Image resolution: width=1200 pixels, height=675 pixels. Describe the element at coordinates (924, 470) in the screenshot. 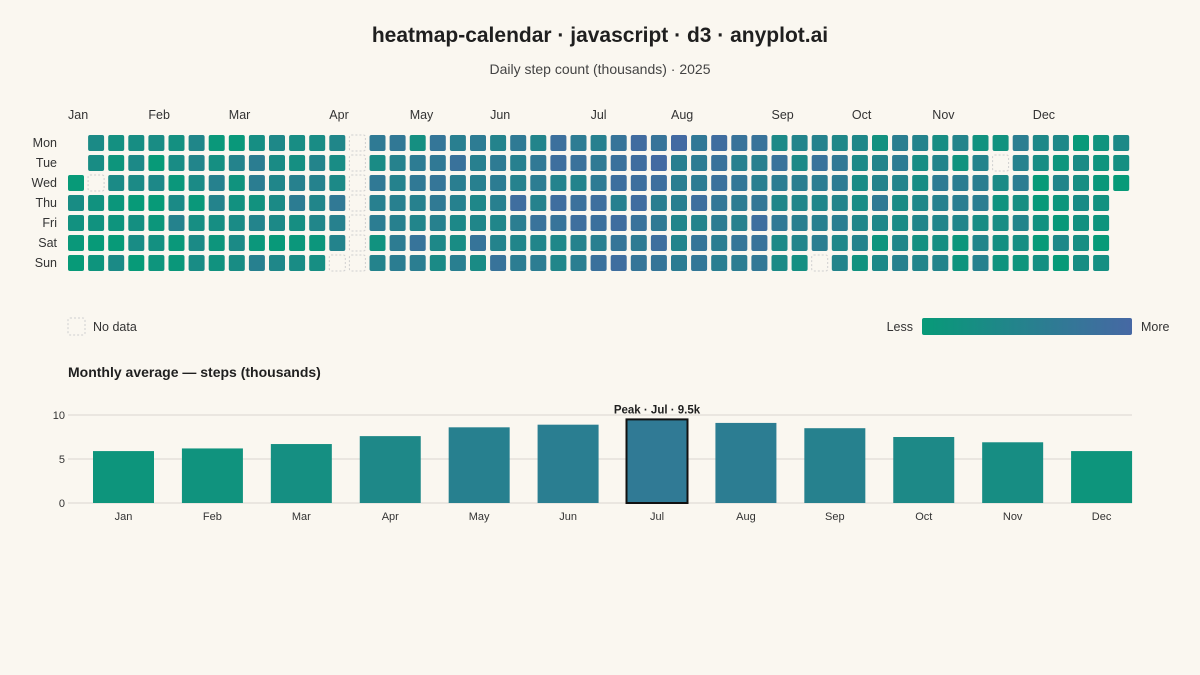

I see `bar-oct` at that location.